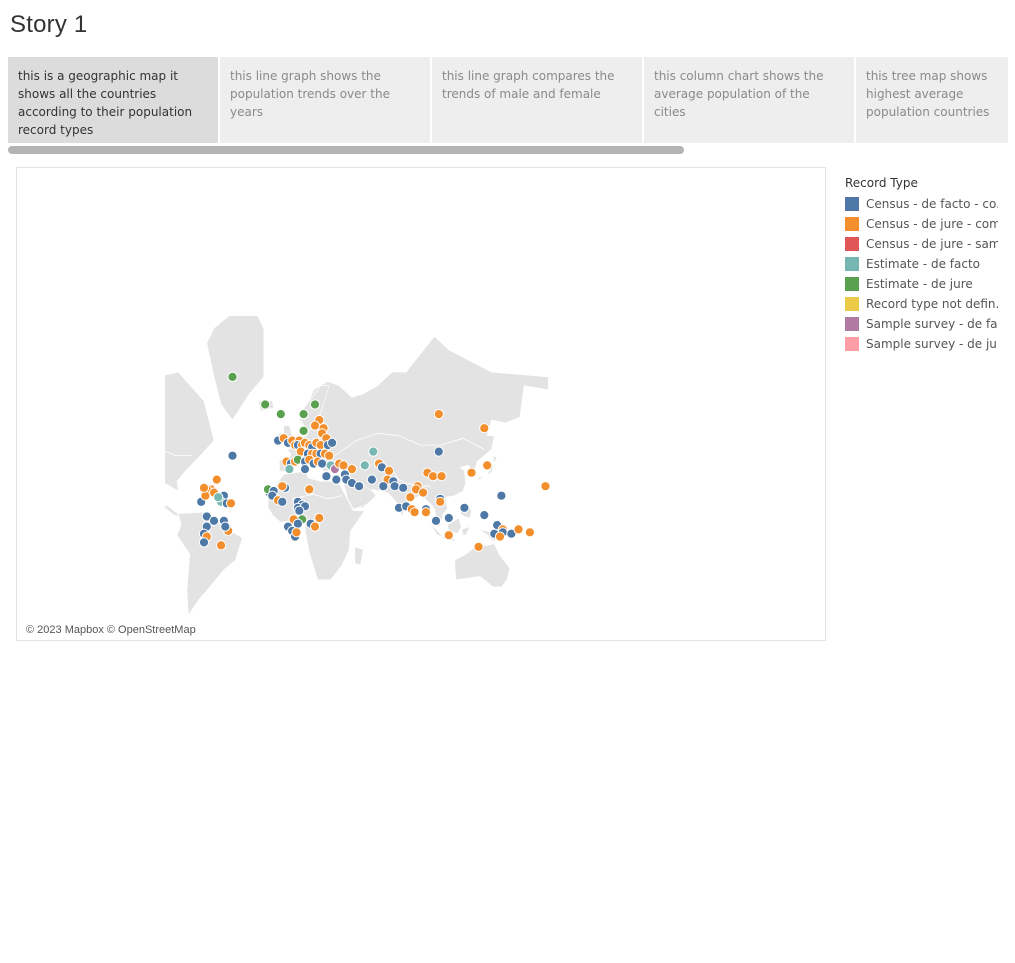  Describe the element at coordinates (925, 284) in the screenshot. I see `legend-item-green: Estimate - de jure` at that location.